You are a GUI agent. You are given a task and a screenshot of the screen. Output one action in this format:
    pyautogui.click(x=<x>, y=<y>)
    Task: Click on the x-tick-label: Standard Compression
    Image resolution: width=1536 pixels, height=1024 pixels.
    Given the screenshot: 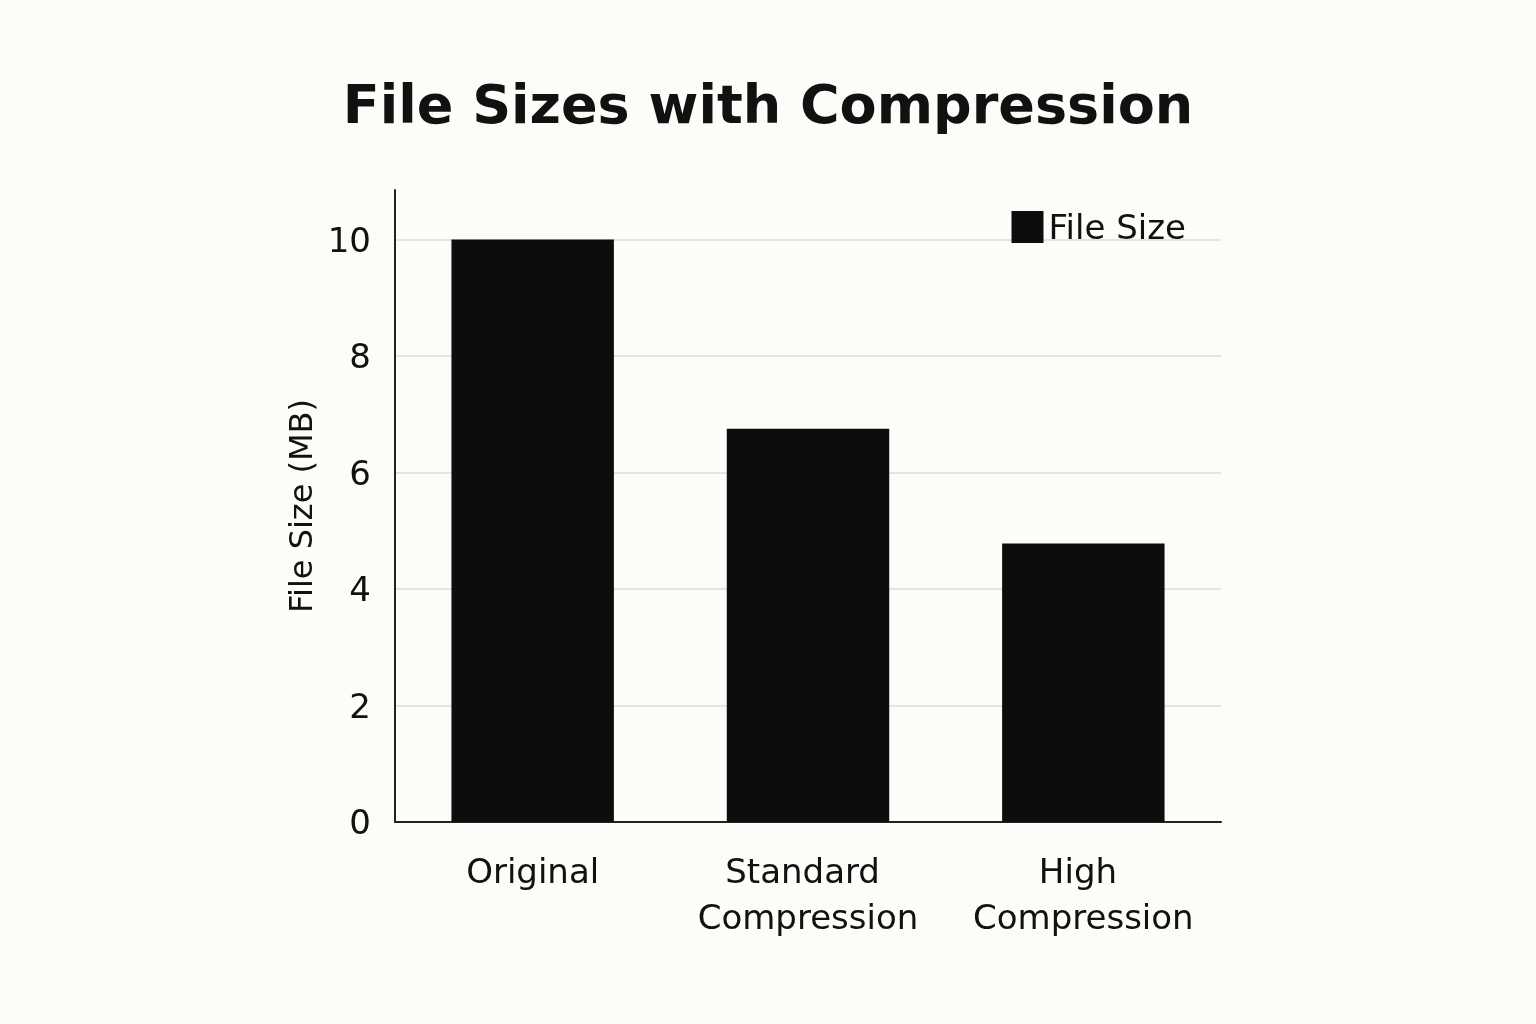 What is the action you would take?
    pyautogui.click(x=808, y=894)
    